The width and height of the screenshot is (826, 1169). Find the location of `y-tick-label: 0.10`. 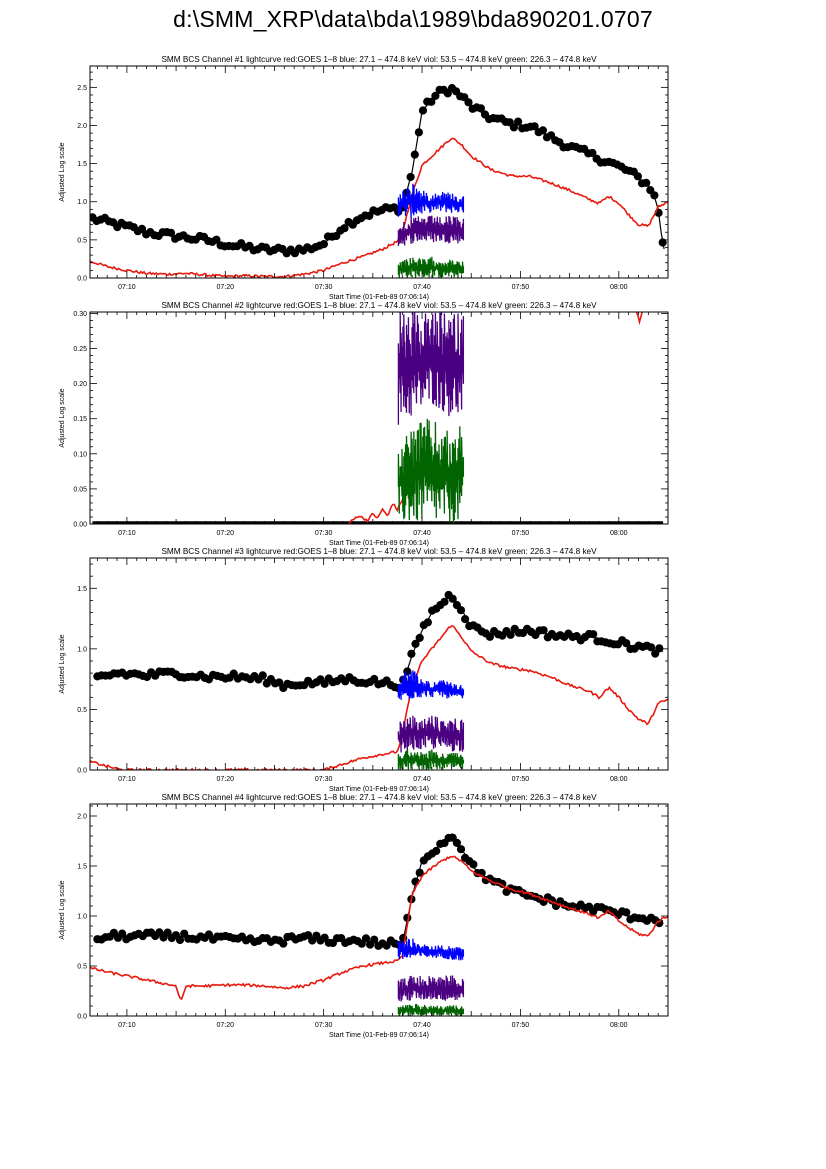

y-tick-label: 0.10 is located at coordinates (80, 454).